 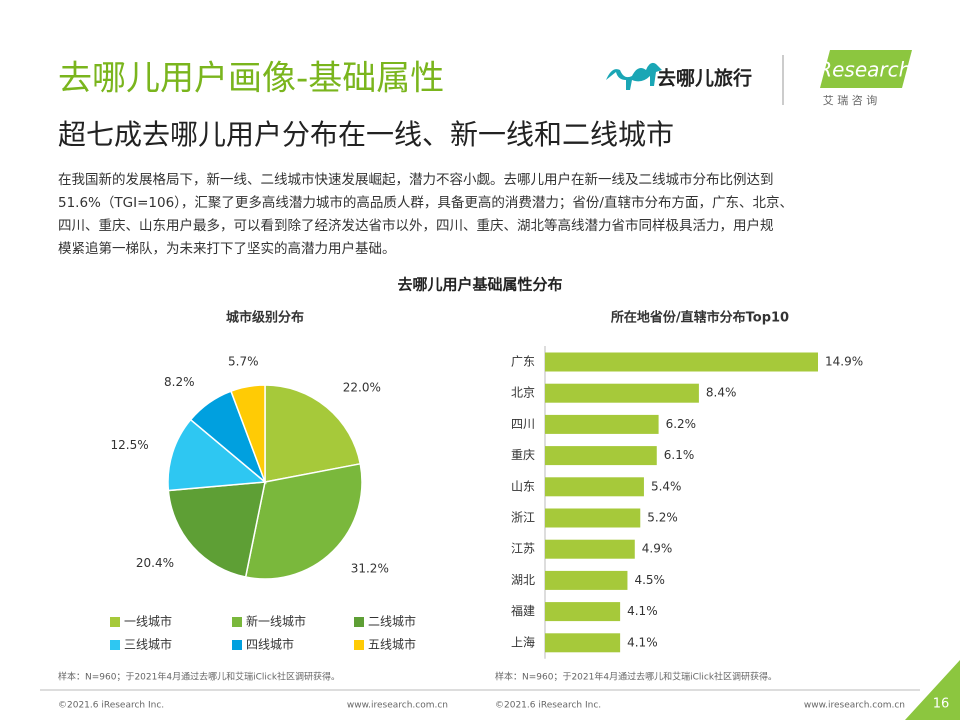 I want to click on chart-title: 城市级别分布, so click(x=265, y=318).